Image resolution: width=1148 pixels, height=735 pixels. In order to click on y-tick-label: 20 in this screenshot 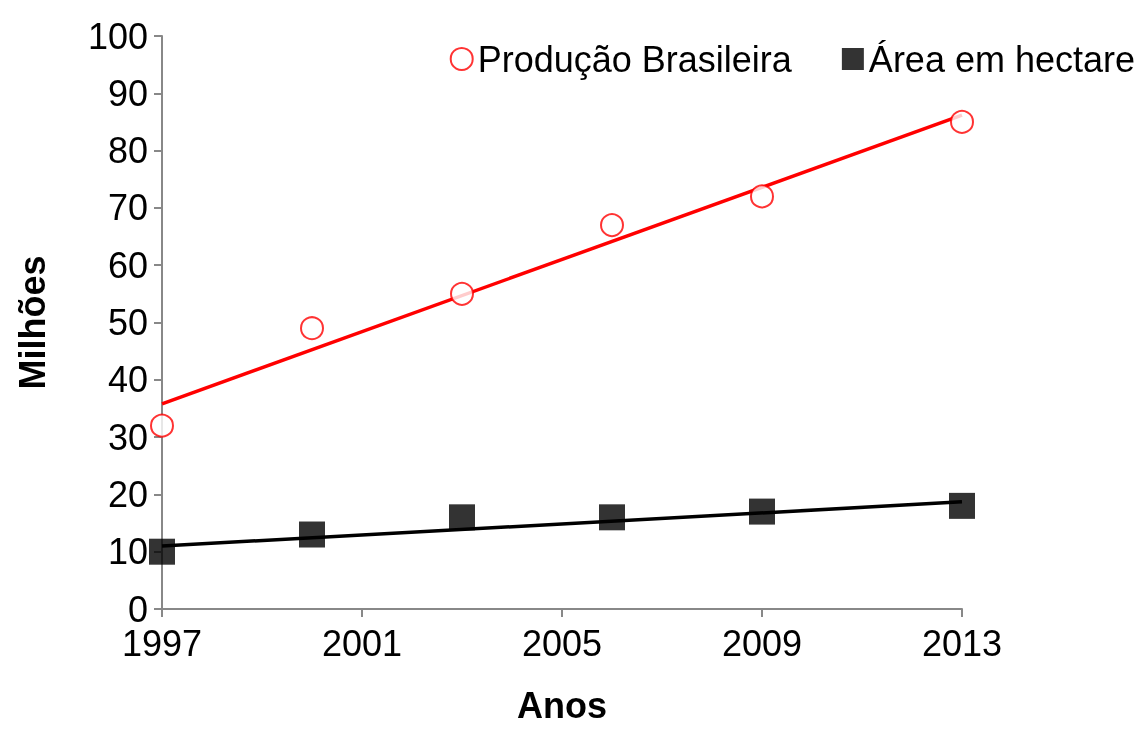, I will do `click(127, 494)`.